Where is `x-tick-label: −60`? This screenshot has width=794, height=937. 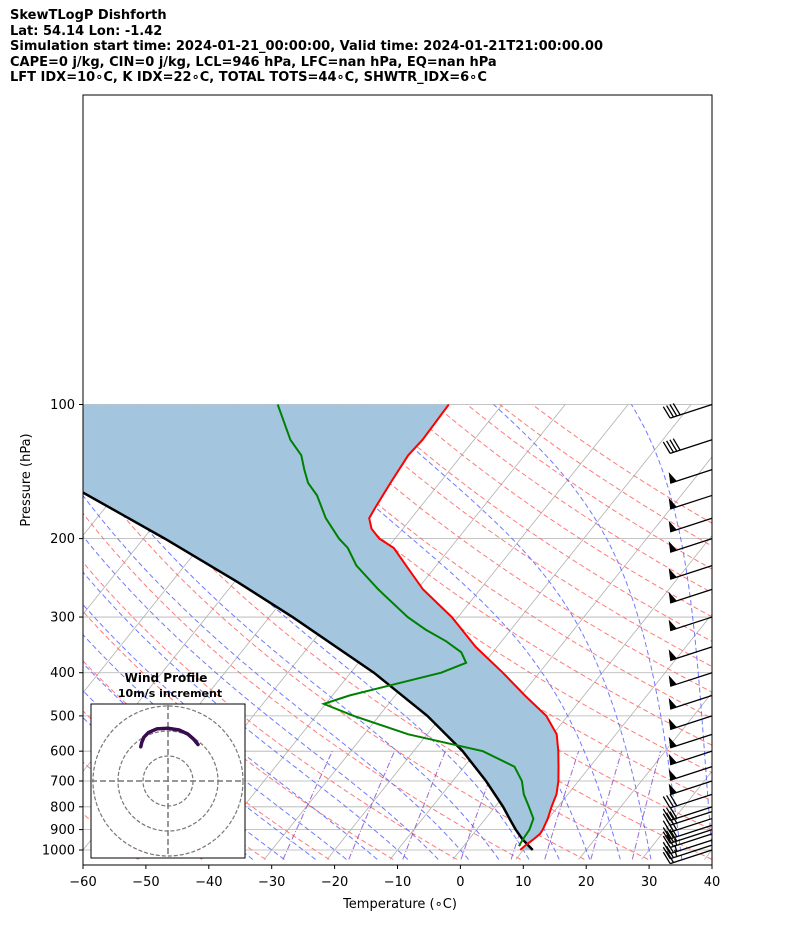
x-tick-label: −60 is located at coordinates (82, 882).